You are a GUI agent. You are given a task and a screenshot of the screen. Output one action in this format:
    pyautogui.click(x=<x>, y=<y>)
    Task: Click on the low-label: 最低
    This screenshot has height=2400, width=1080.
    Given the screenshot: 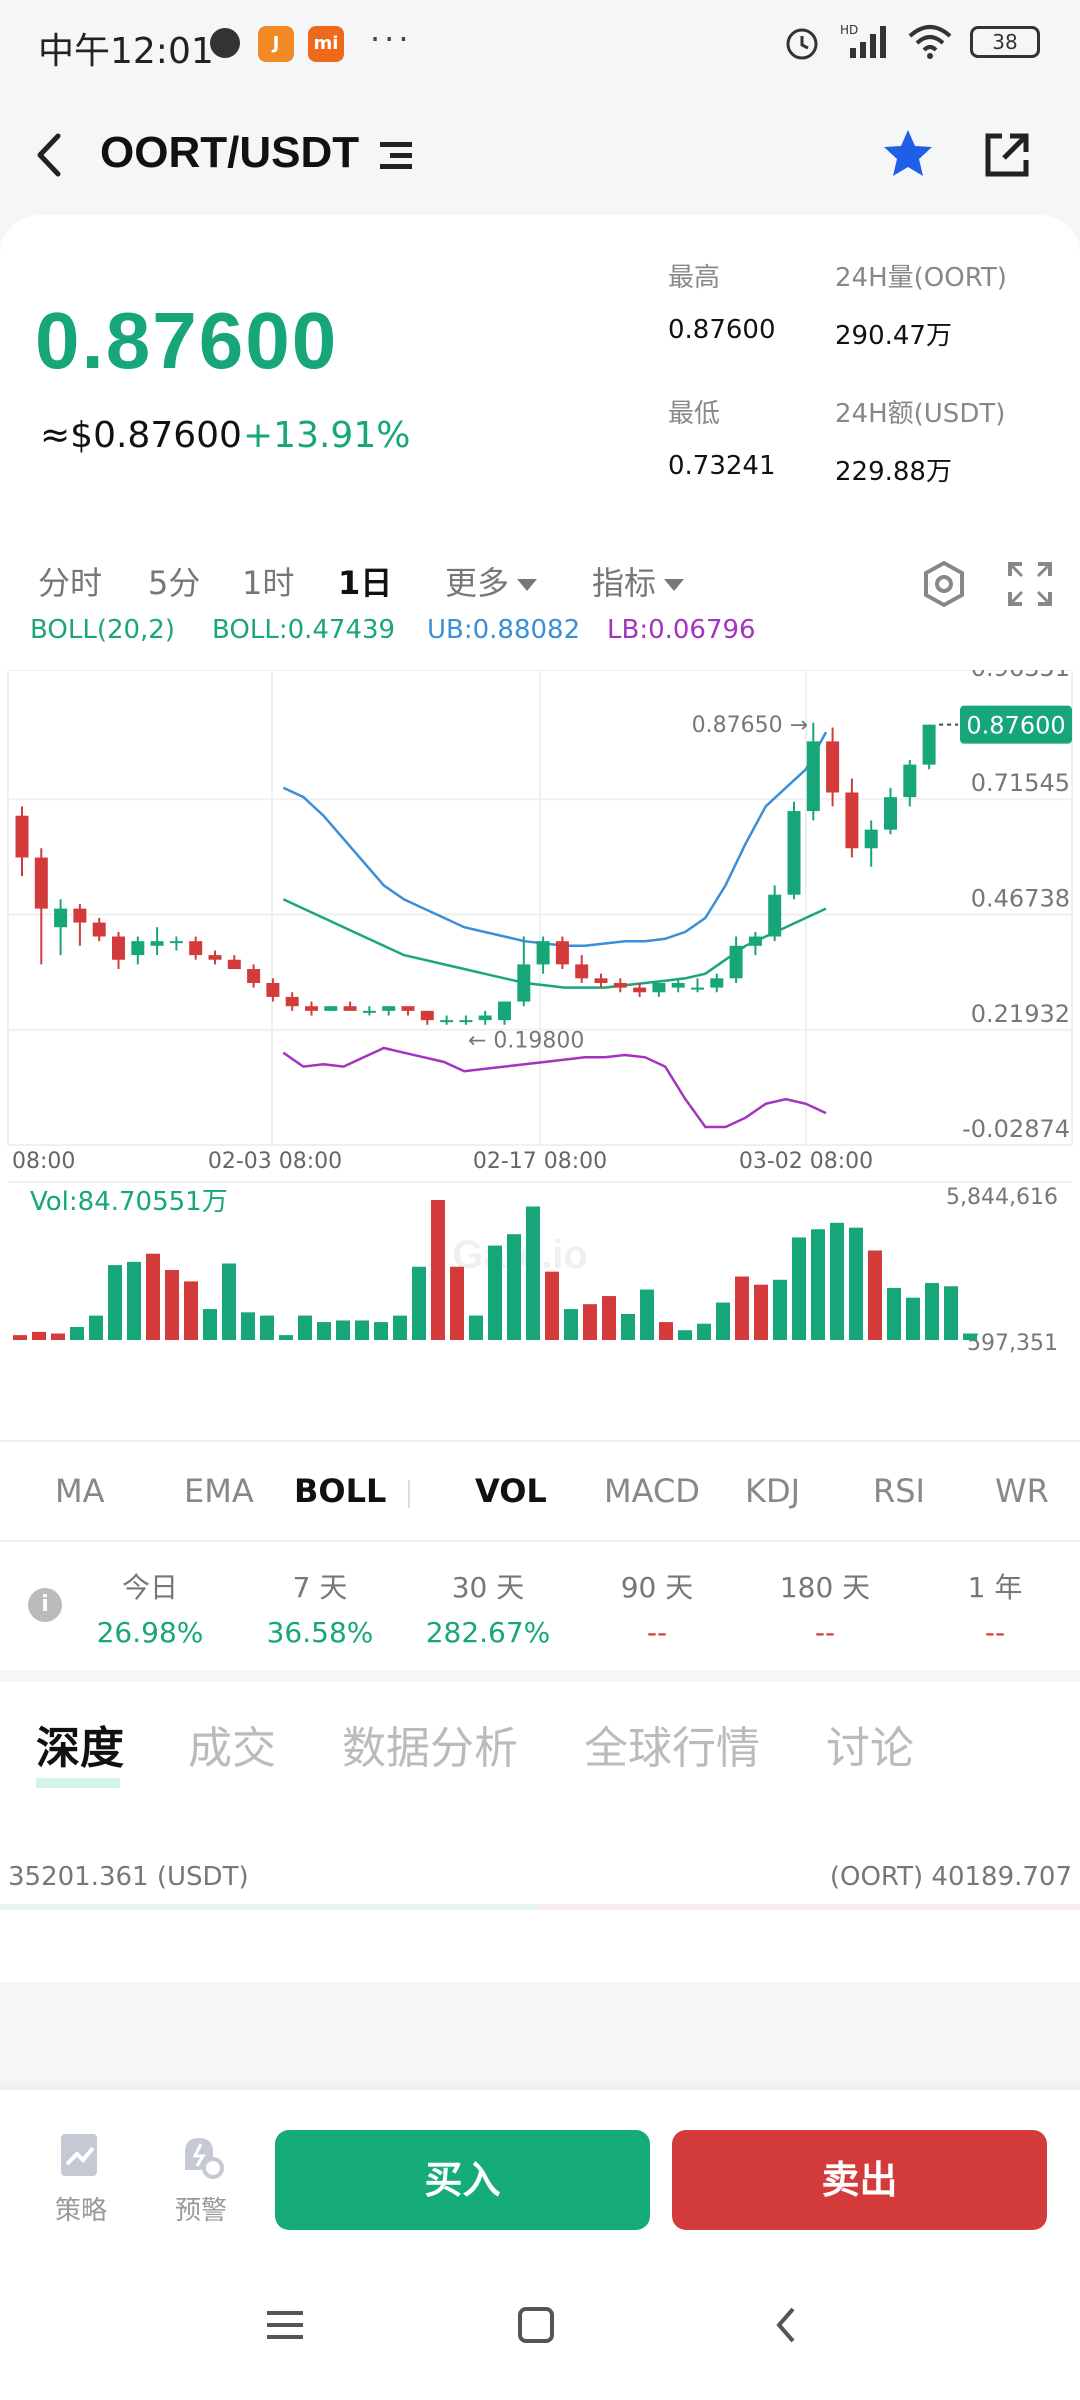 What is the action you would take?
    pyautogui.click(x=694, y=414)
    